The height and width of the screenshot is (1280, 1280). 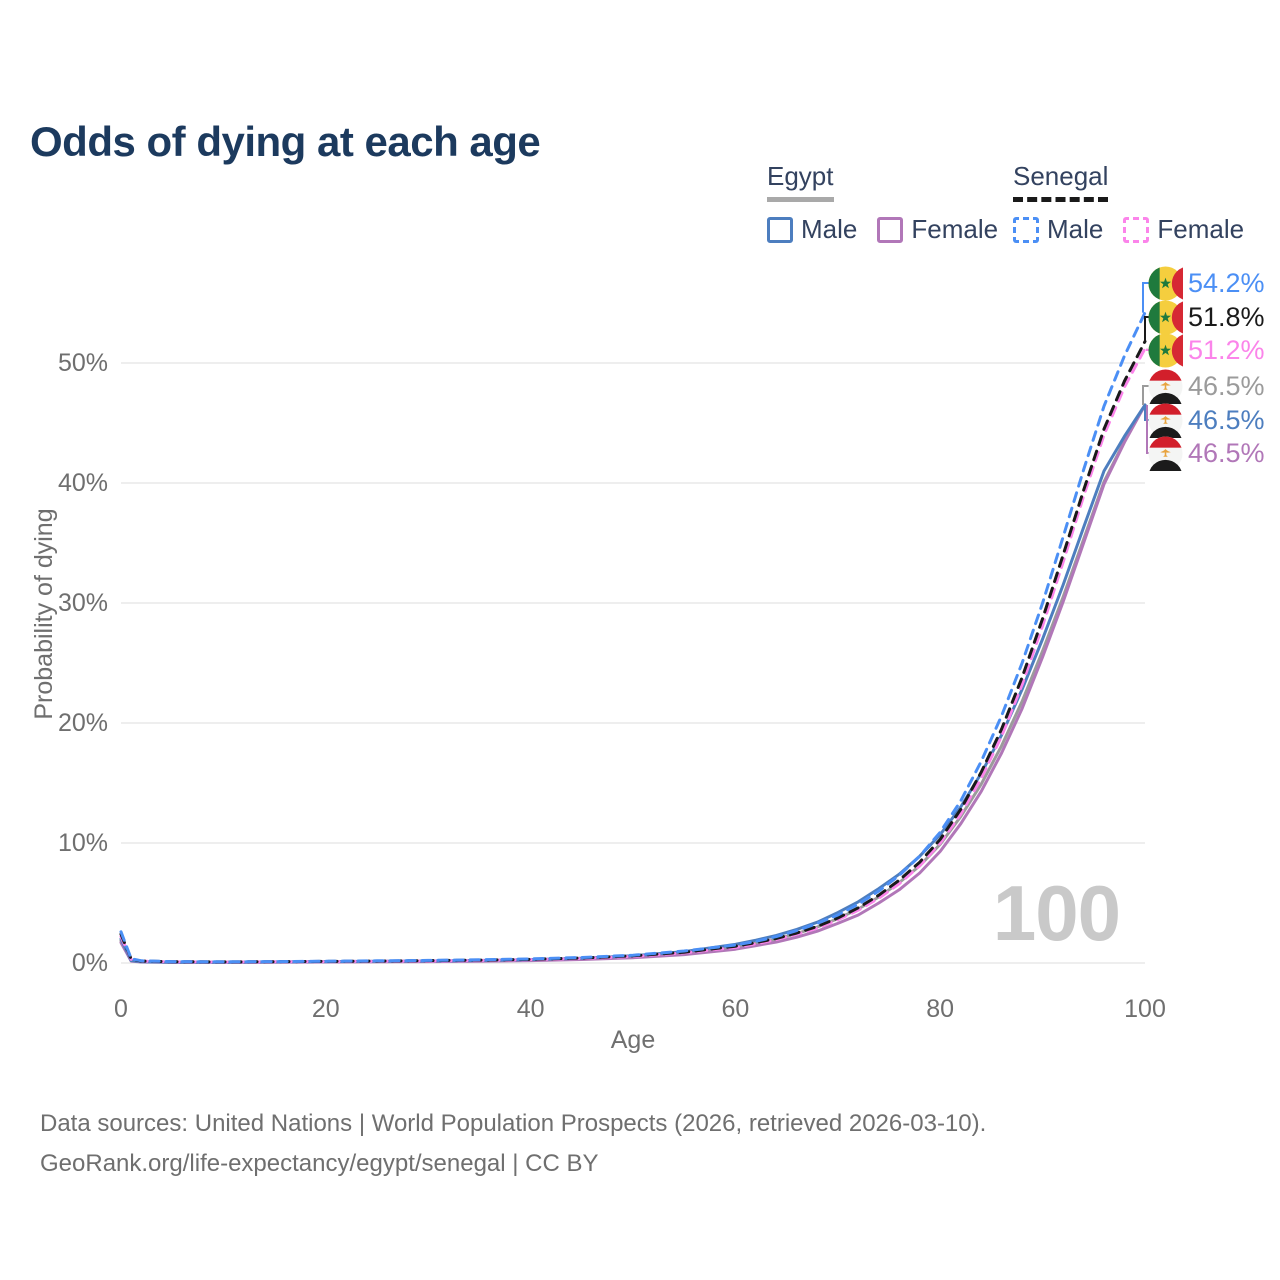 I want to click on end-label-senegal-male: 54.2%, so click(x=1206, y=283).